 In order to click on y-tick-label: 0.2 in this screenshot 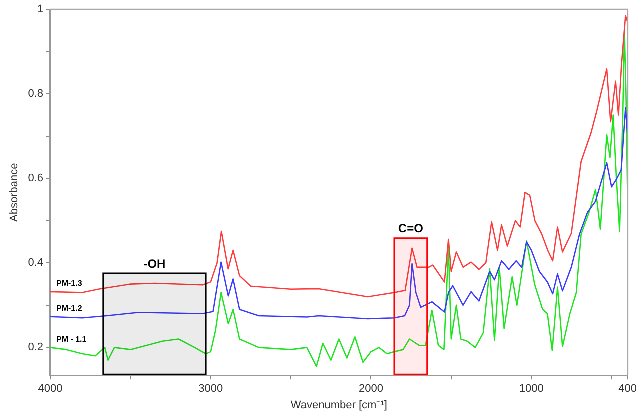, I will do `click(36, 348)`.